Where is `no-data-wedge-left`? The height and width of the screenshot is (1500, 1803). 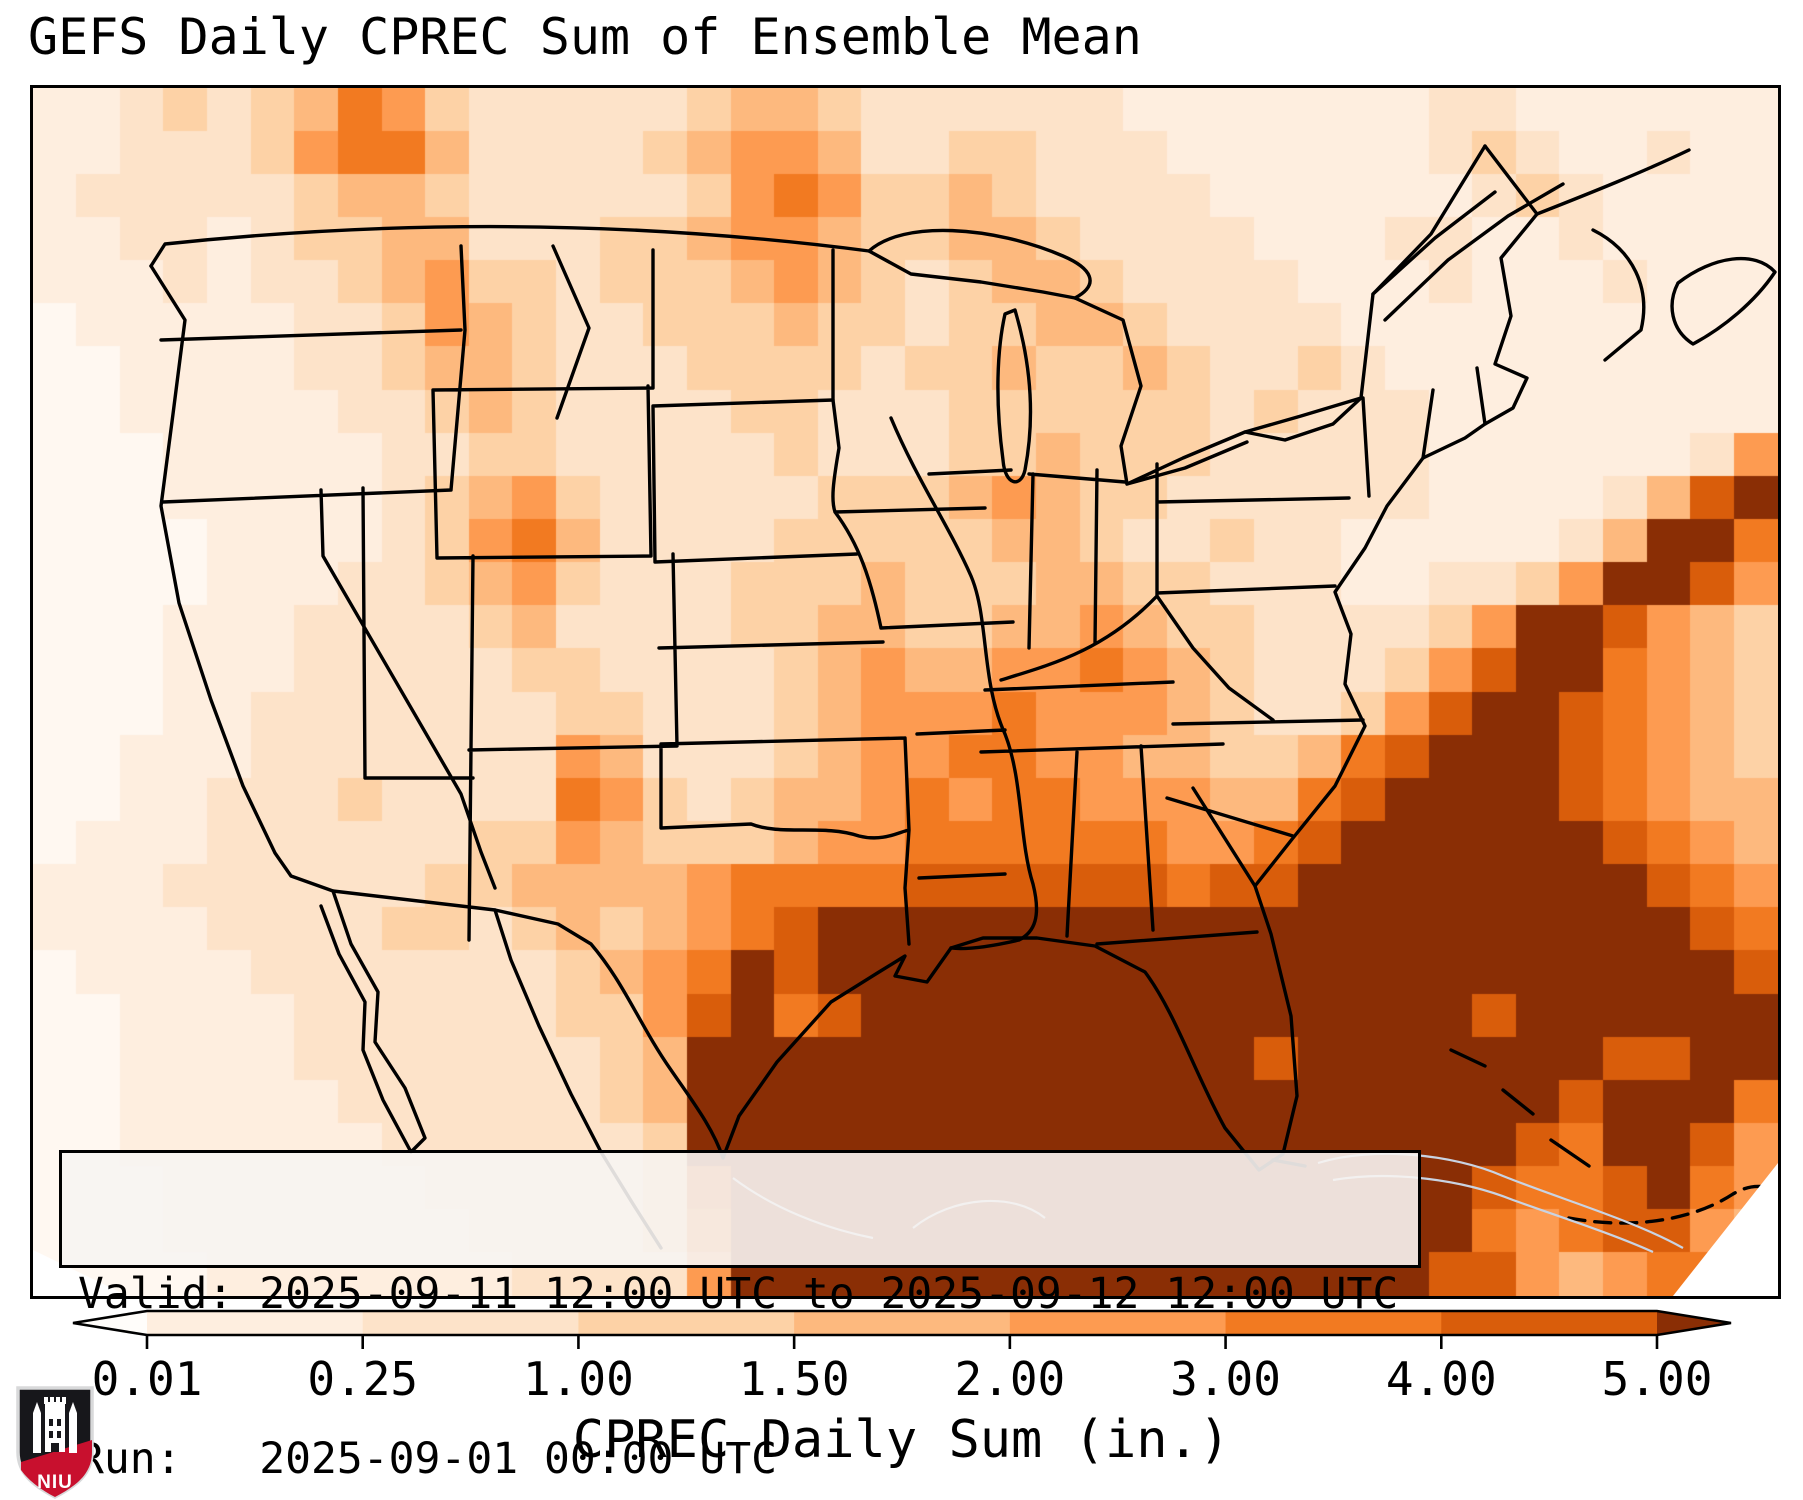 no-data-wedge-left is located at coordinates (80, 1273).